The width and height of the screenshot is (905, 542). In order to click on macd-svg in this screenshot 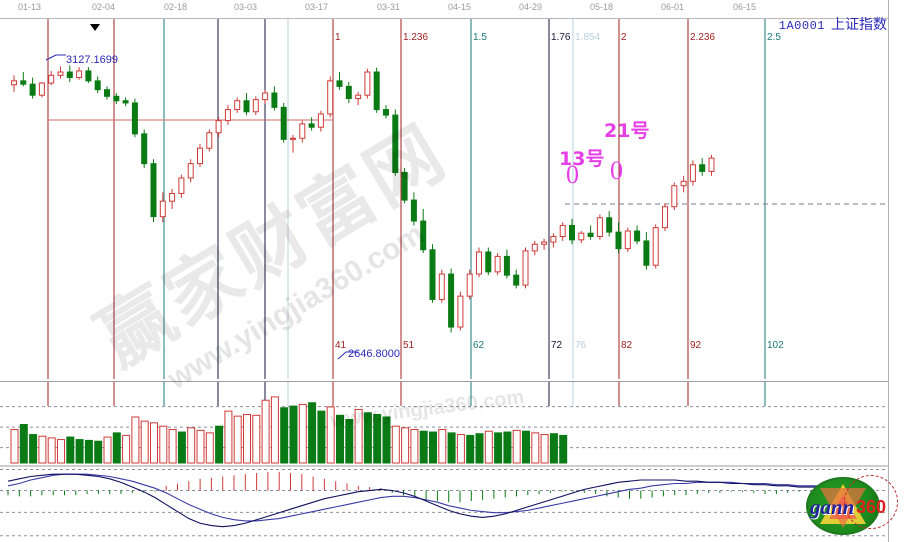, I will do `click(444, 501)`.